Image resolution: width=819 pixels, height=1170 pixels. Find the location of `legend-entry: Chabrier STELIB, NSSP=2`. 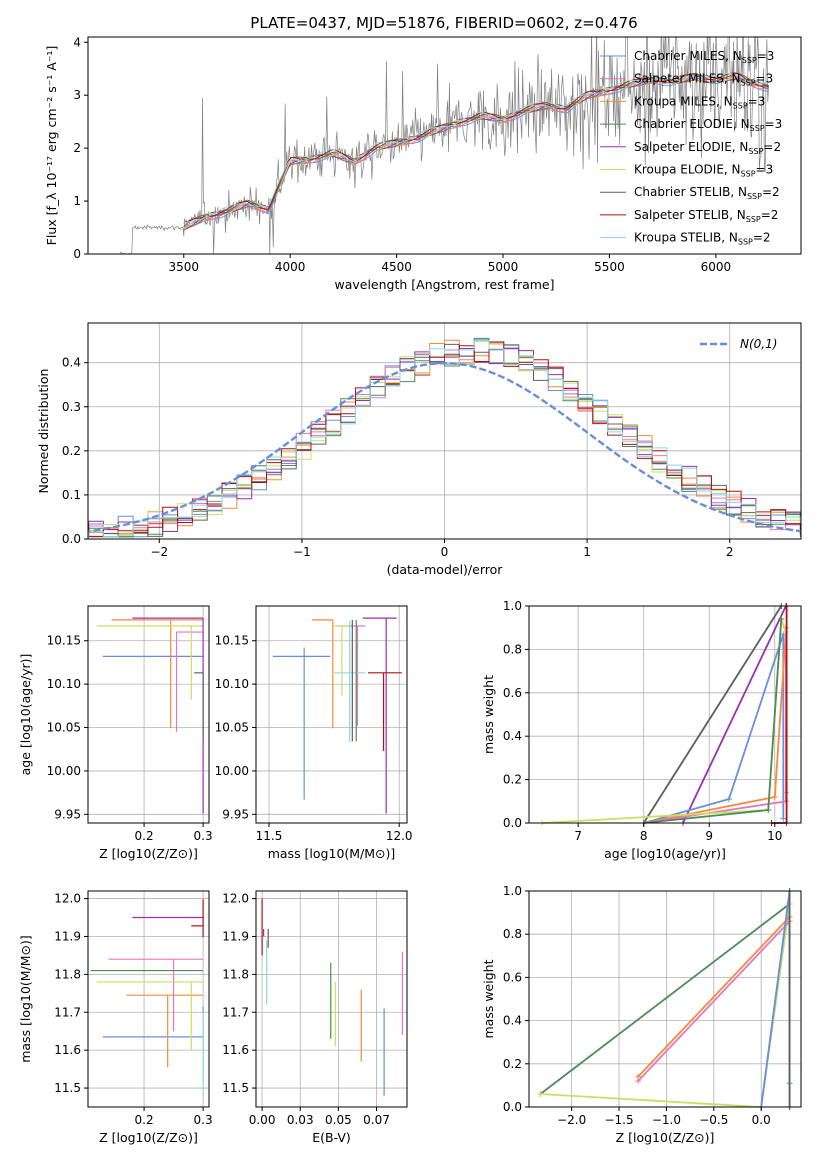

legend-entry: Chabrier STELIB, NSSP=2 is located at coordinates (707, 193).